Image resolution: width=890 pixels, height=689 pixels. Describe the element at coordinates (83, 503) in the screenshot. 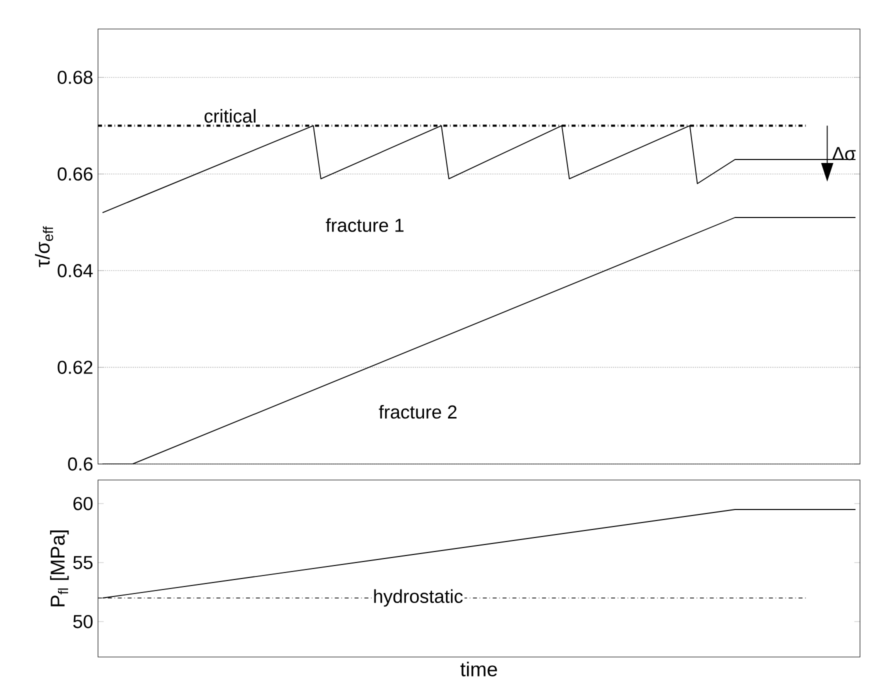

I see `y-tick-label: 60` at that location.